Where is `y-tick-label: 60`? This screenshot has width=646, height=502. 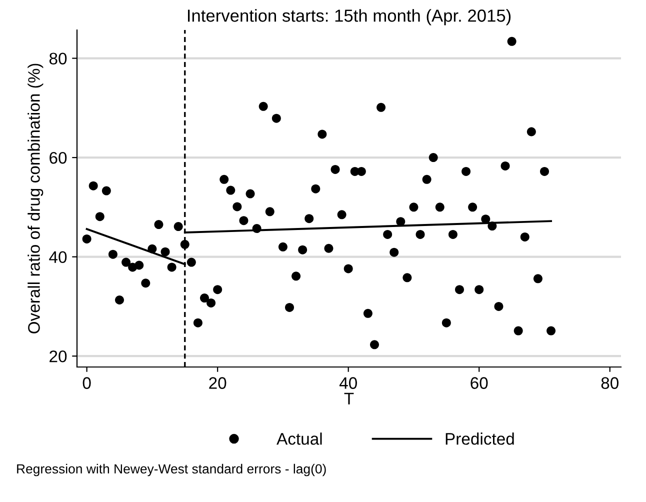
y-tick-label: 60 is located at coordinates (58, 158).